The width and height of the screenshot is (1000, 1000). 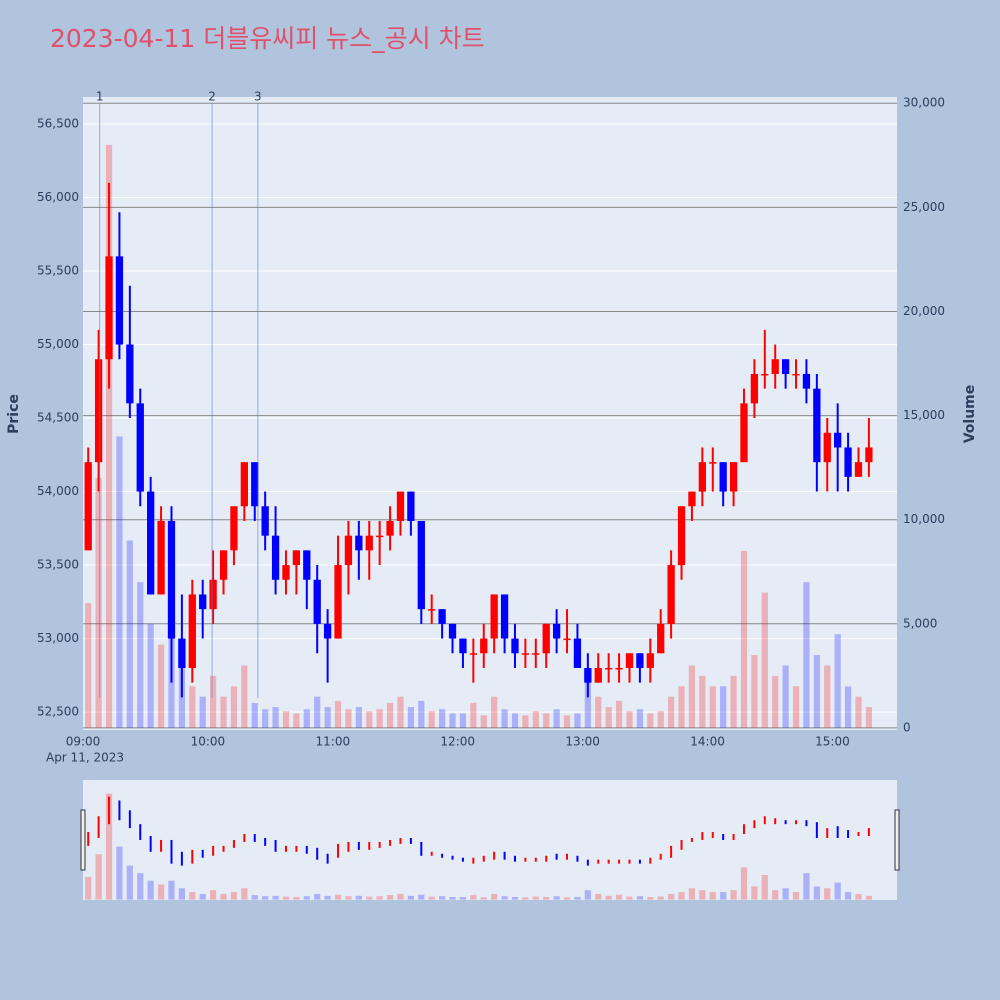 I want to click on y2-tick-label: 15,000, so click(x=924, y=415).